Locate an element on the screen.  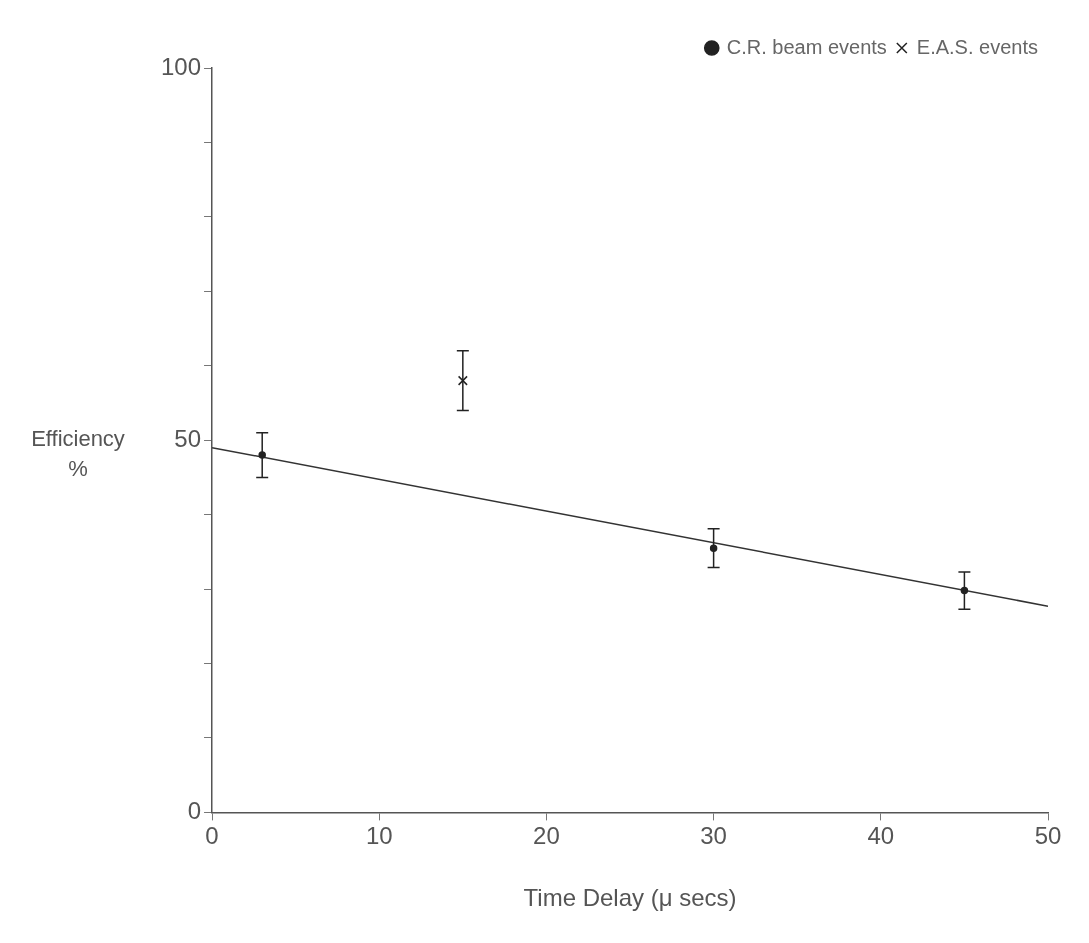
x-tick-label: 30 is located at coordinates (713, 836).